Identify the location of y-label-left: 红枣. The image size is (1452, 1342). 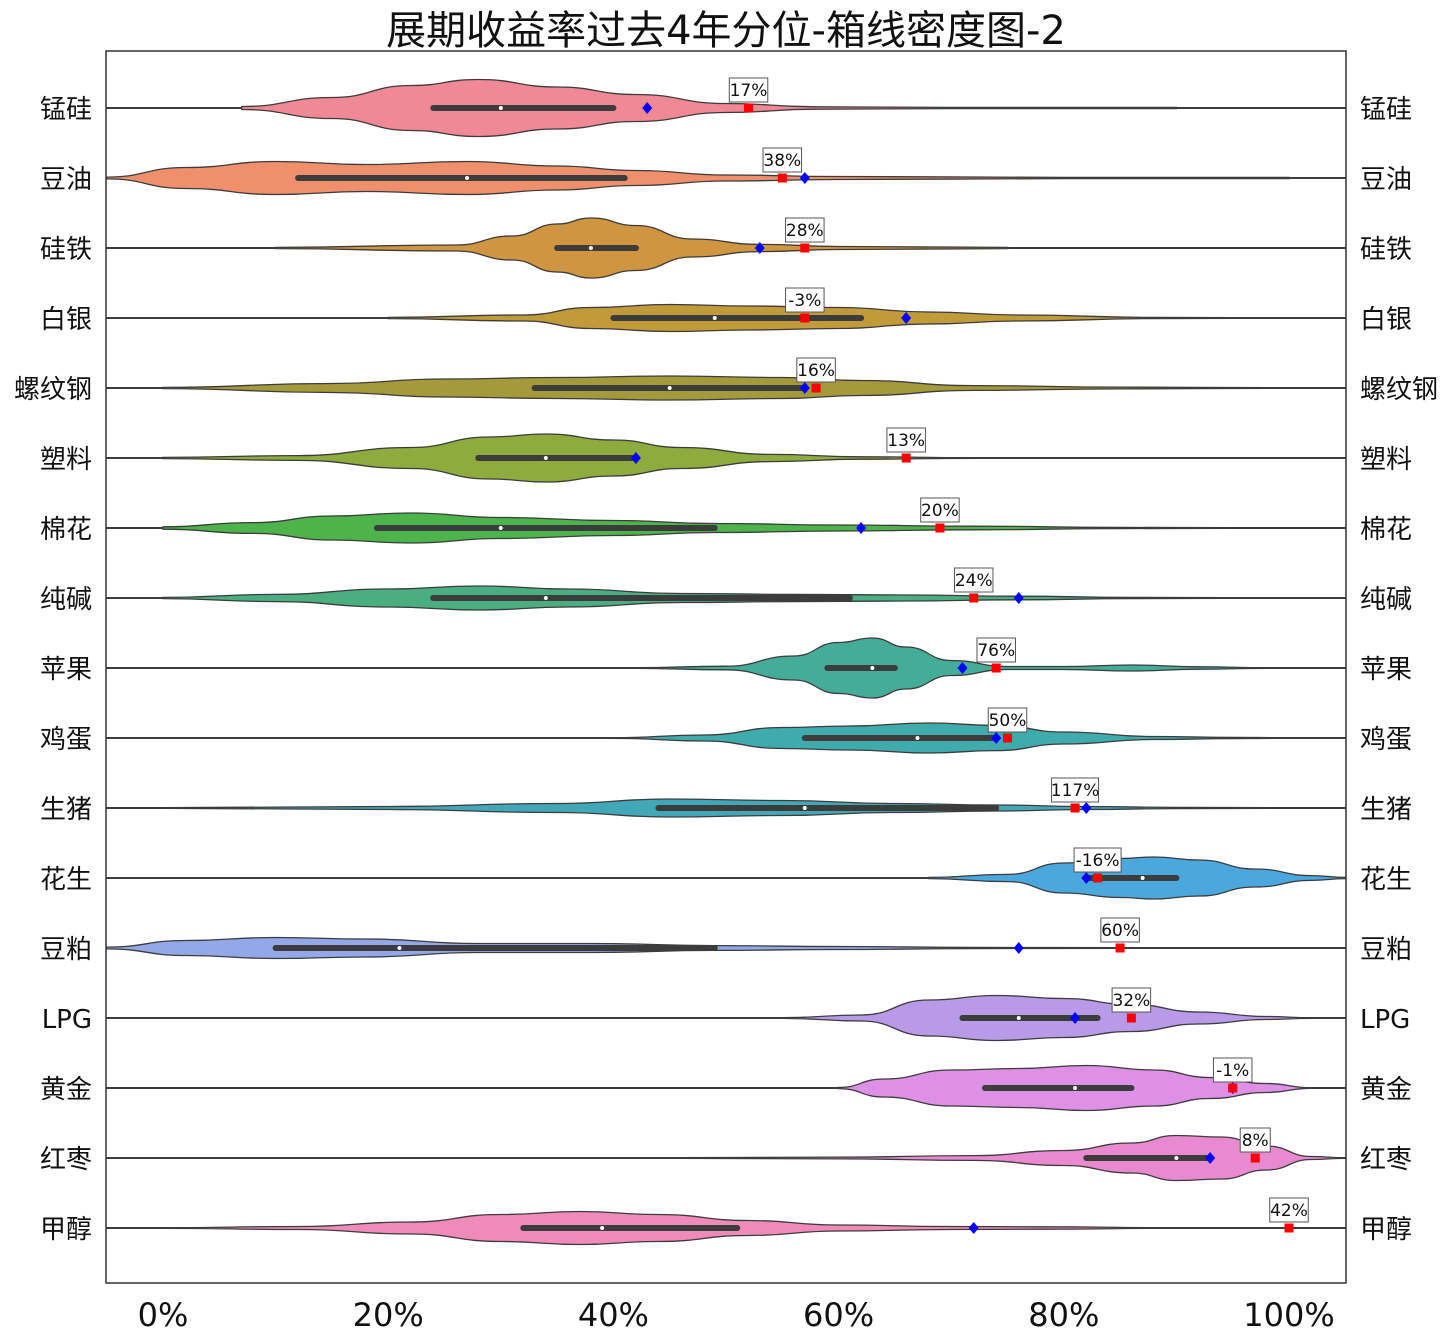
(66, 1160).